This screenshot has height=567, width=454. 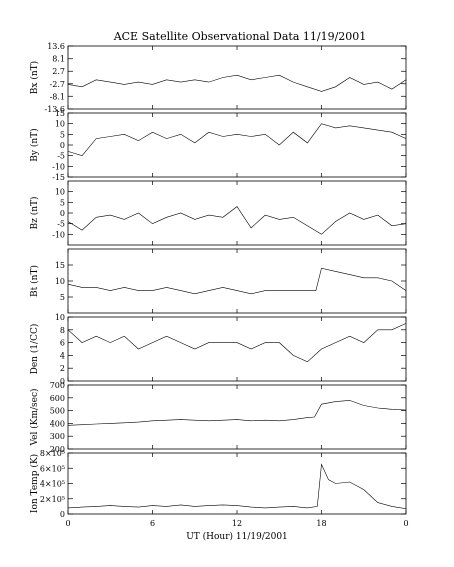 I want to click on y-tick-label: 400, so click(x=57, y=423).